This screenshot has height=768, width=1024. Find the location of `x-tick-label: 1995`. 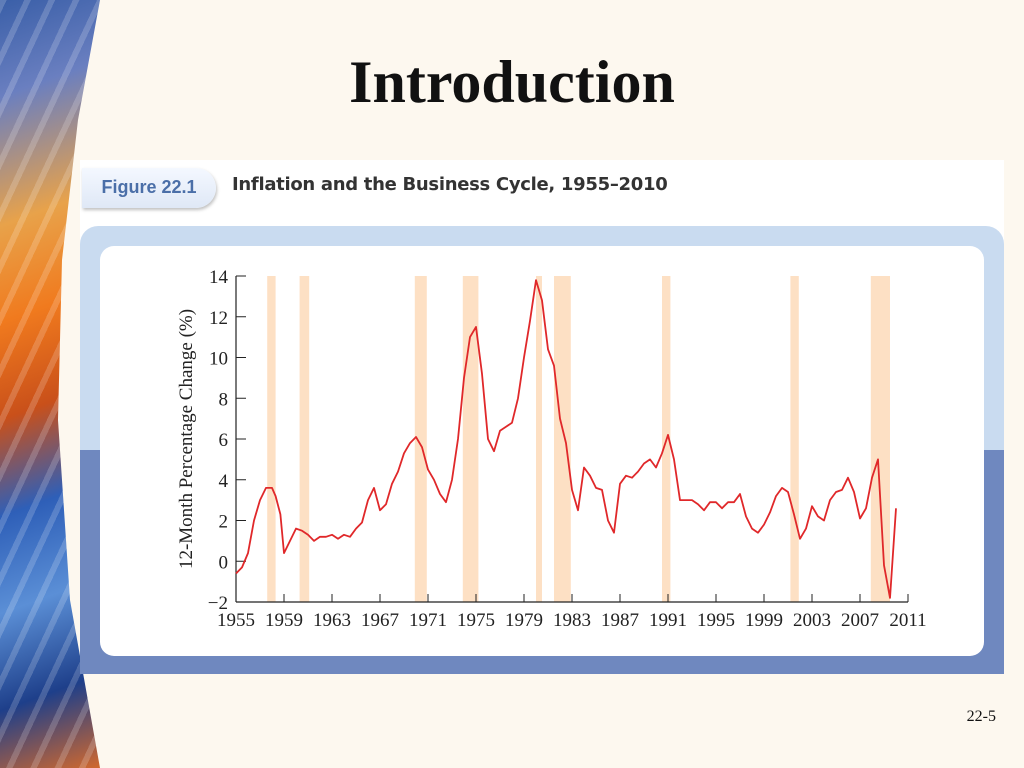

x-tick-label: 1995 is located at coordinates (716, 620).